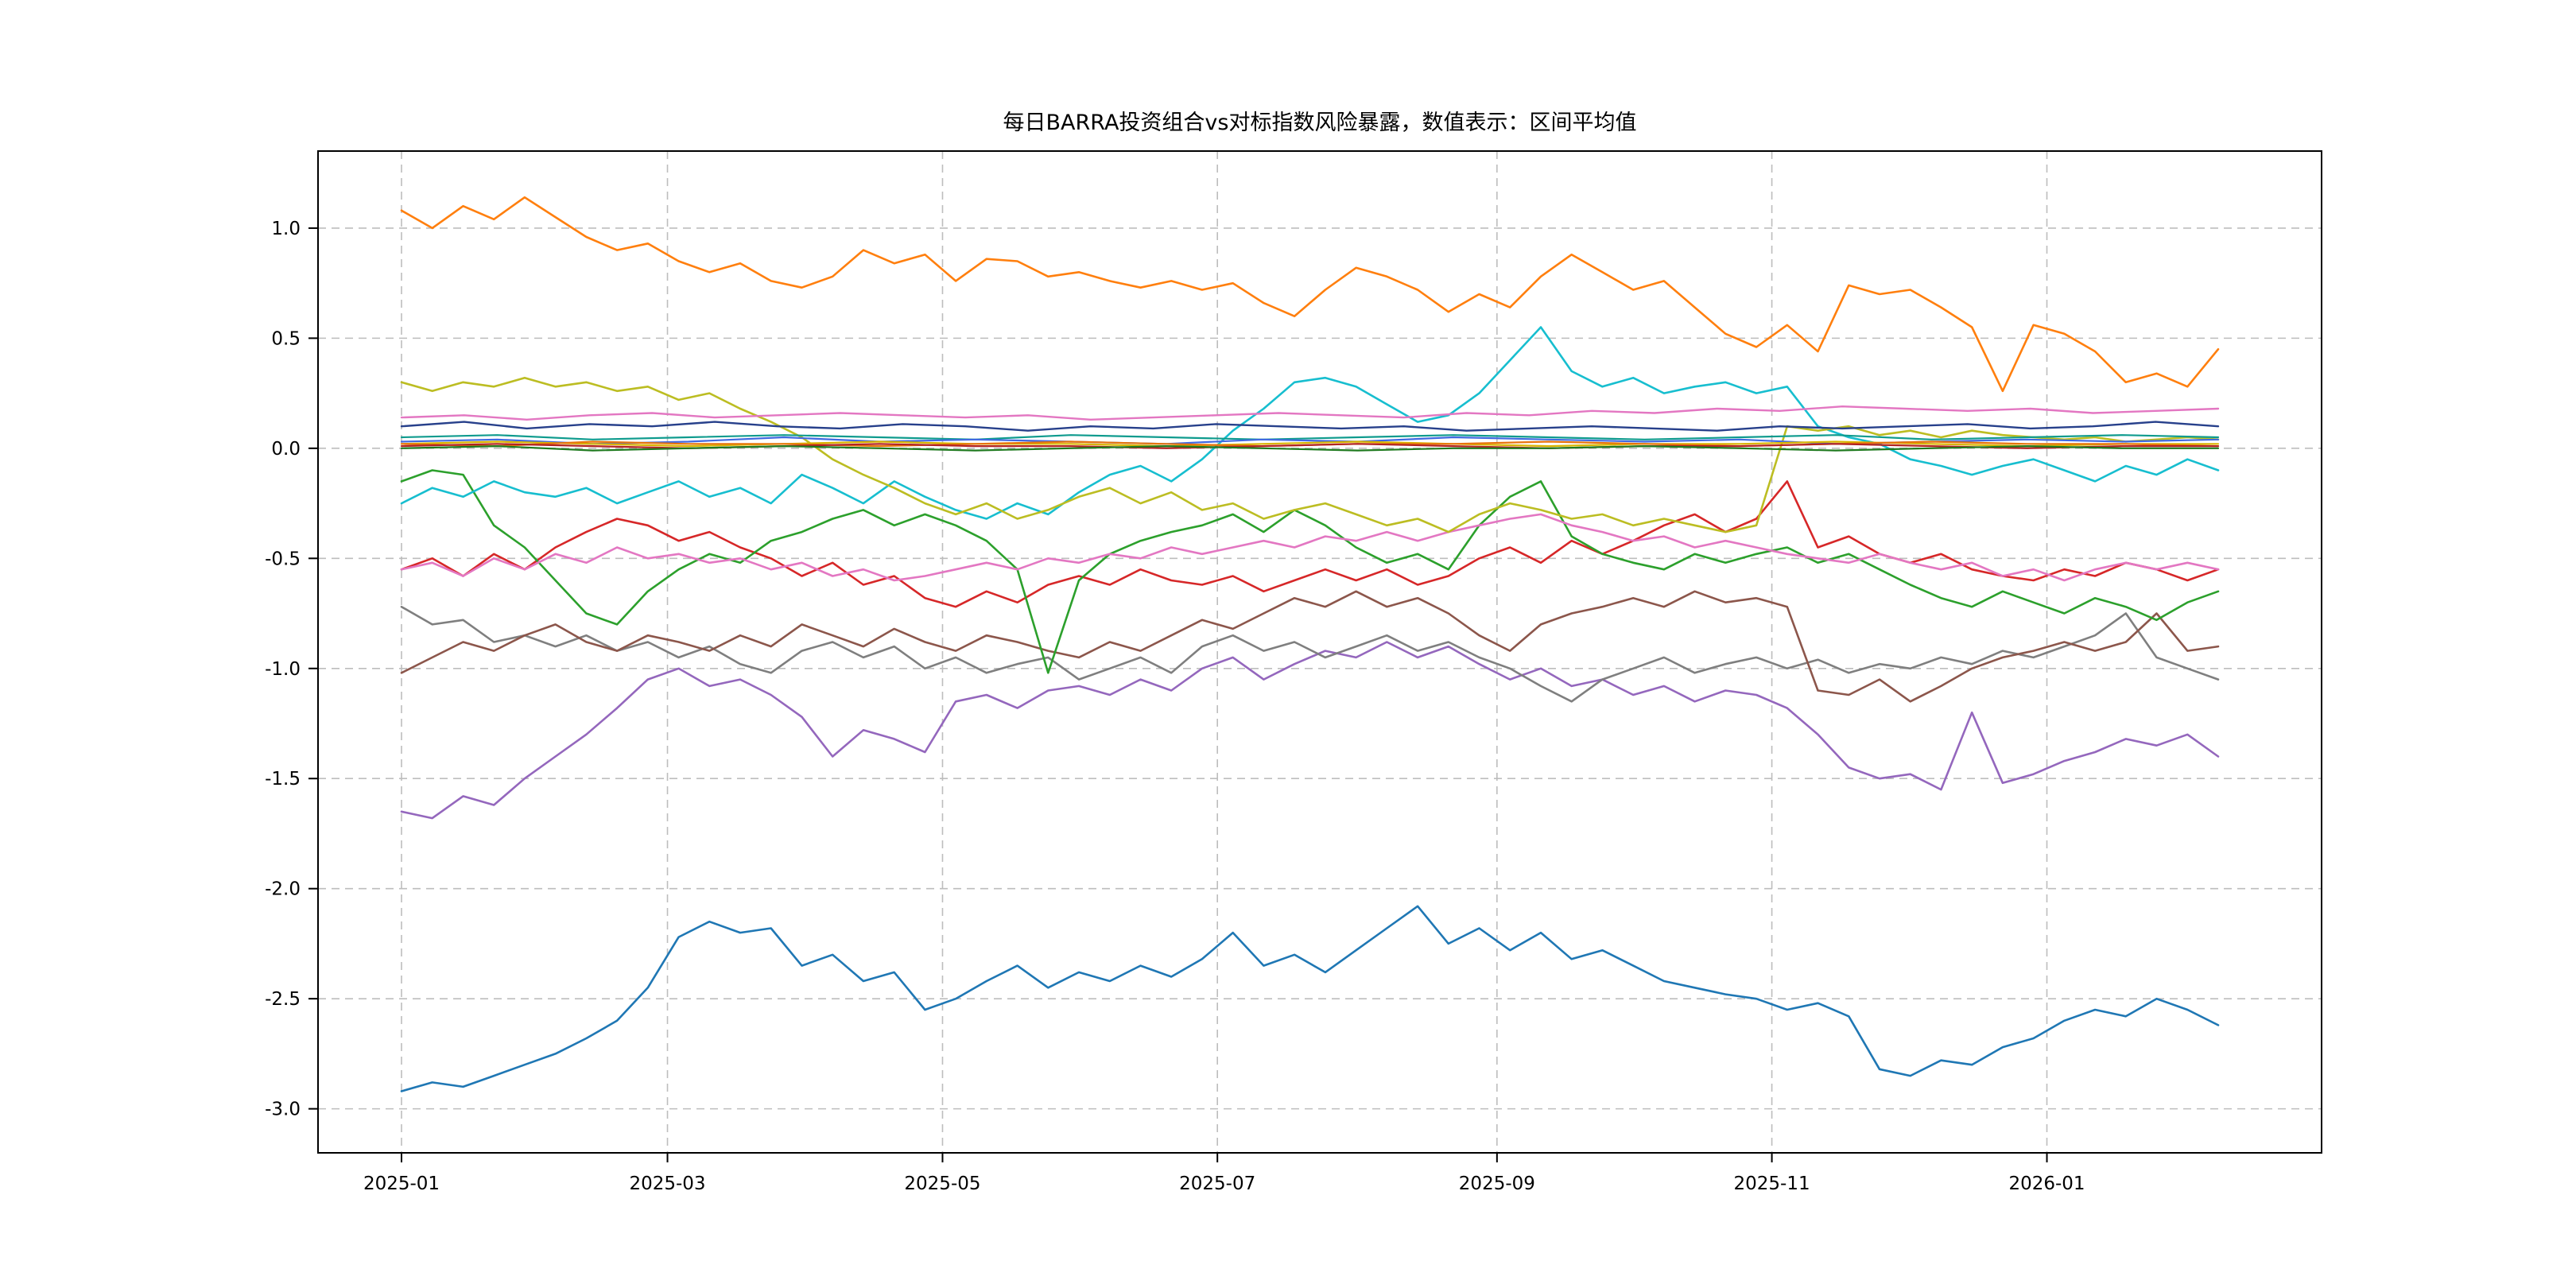 This screenshot has height=1288, width=2576. Describe the element at coordinates (667, 1184) in the screenshot. I see `x-tick-label: 2025-03` at that location.